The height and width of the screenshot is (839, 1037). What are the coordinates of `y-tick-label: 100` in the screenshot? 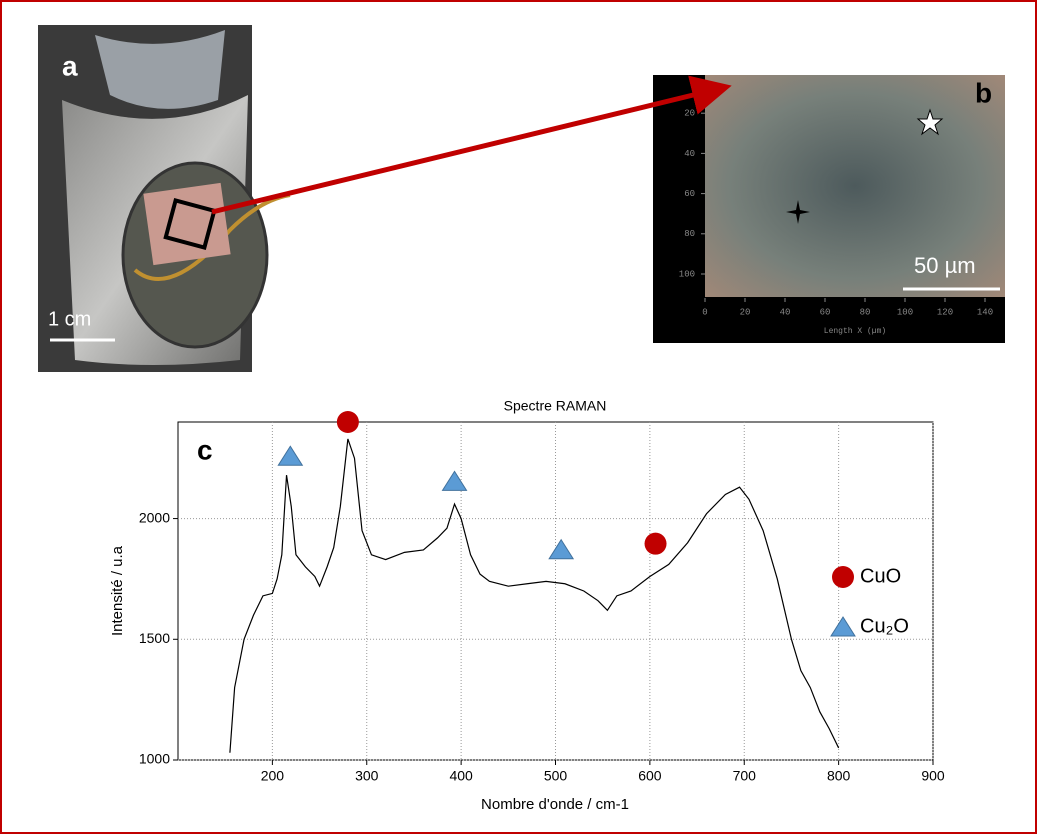 It's located at (687, 274).